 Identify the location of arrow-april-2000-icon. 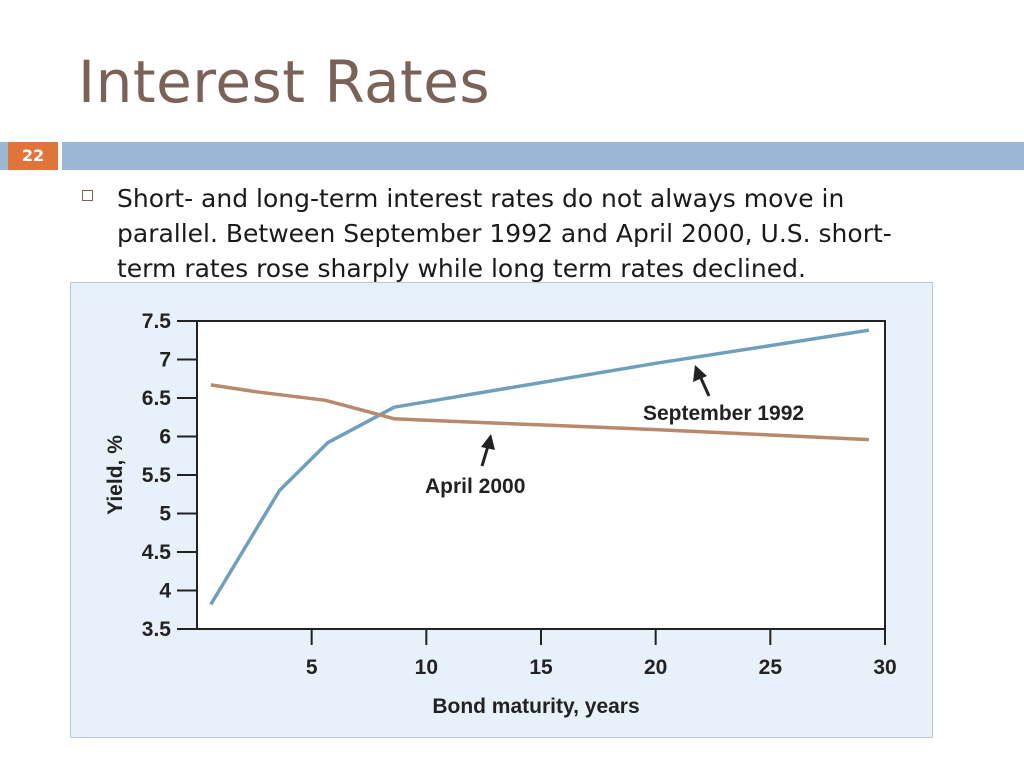
(487, 450).